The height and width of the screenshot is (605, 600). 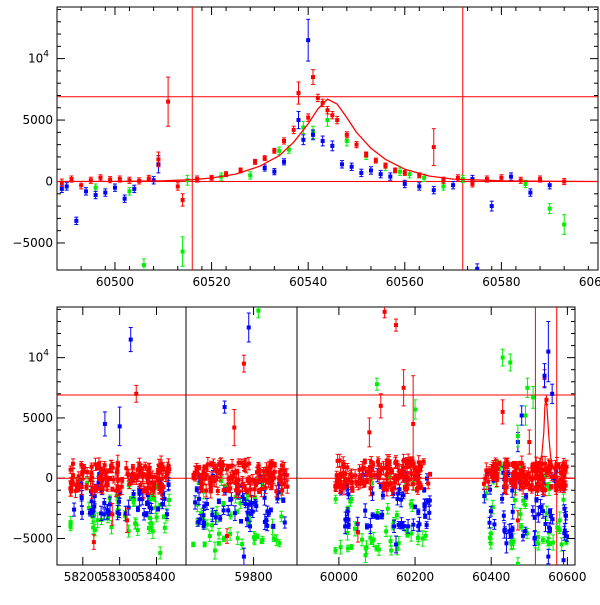 What do you see at coordinates (415, 577) in the screenshot?
I see `bottom-xtick-label: 60200` at bounding box center [415, 577].